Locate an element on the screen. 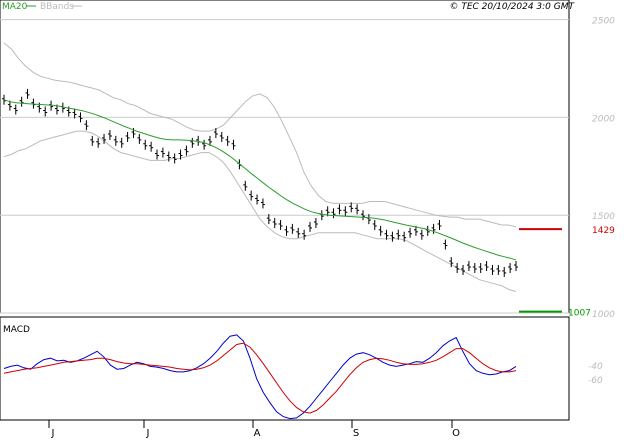 This screenshot has width=627, height=440. chart-header: MA20 BBands © TEC 20/10/2024 3:0 GMT is located at coordinates (288, 7).